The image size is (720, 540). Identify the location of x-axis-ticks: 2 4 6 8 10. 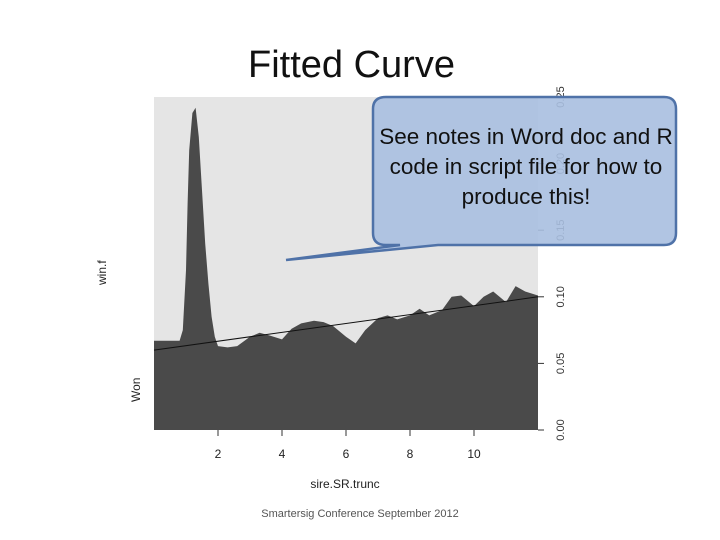
(348, 445).